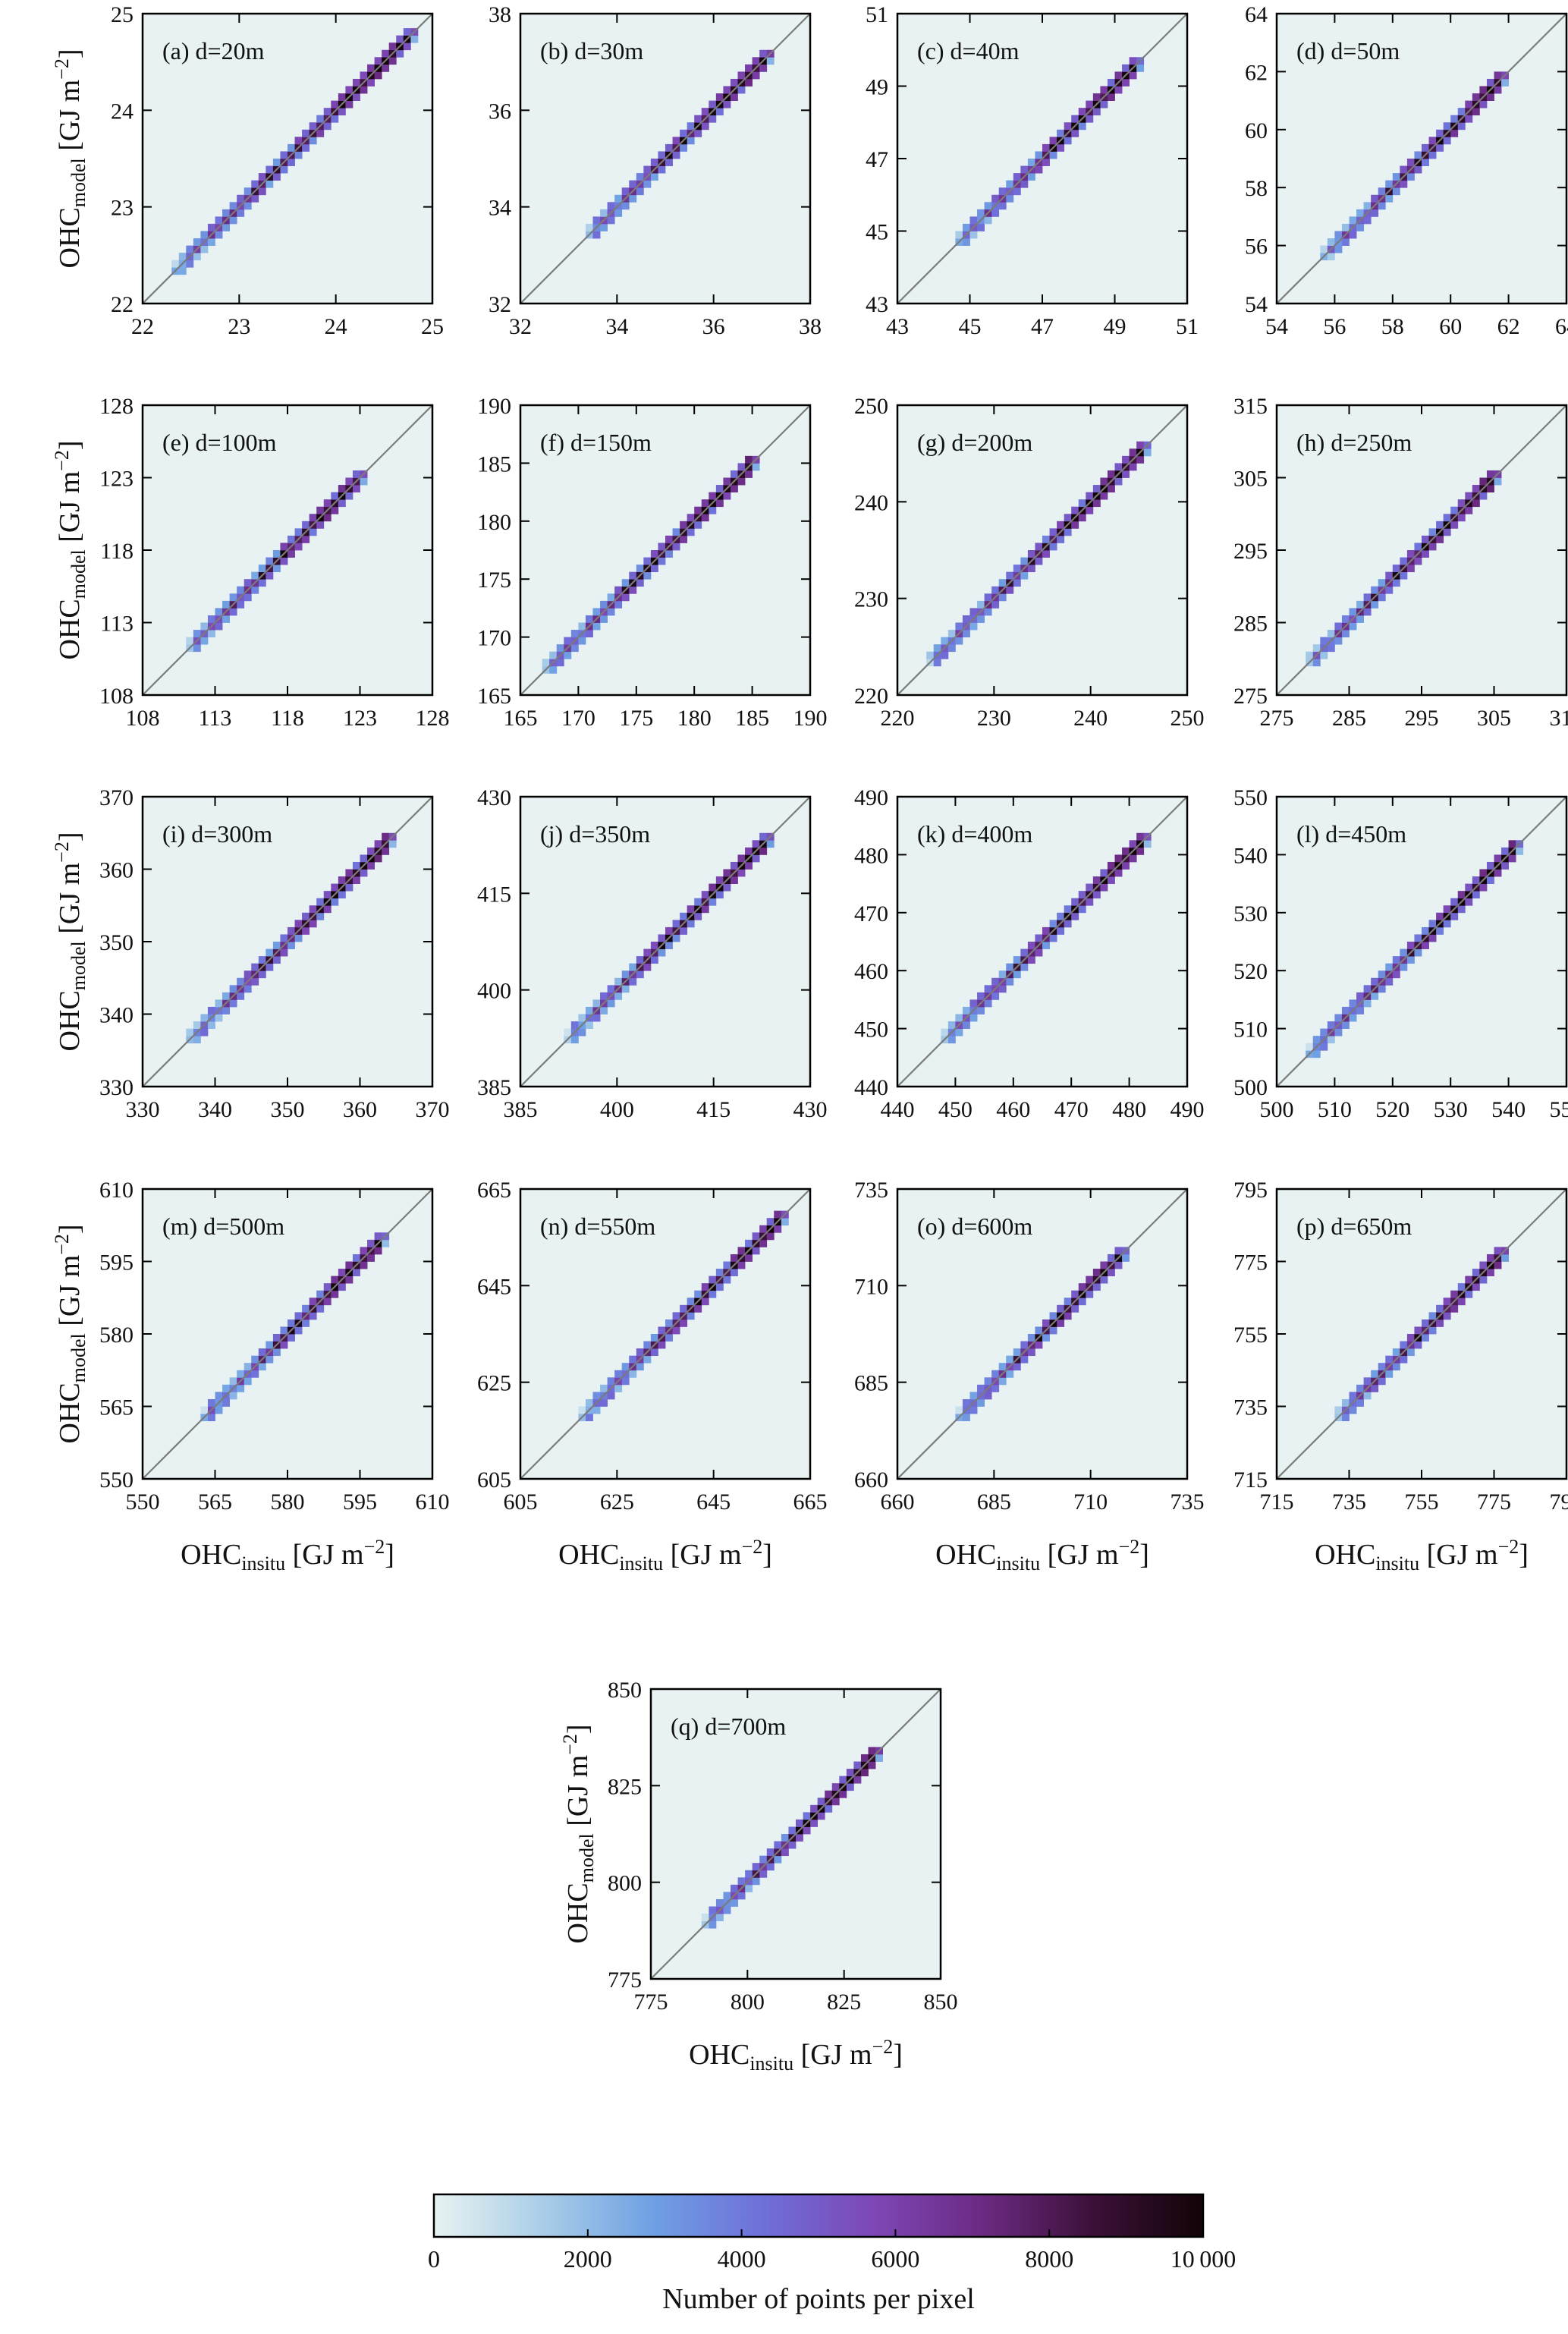 Image resolution: width=1568 pixels, height=2334 pixels. What do you see at coordinates (665, 551) in the screenshot?
I see `panel-frame` at bounding box center [665, 551].